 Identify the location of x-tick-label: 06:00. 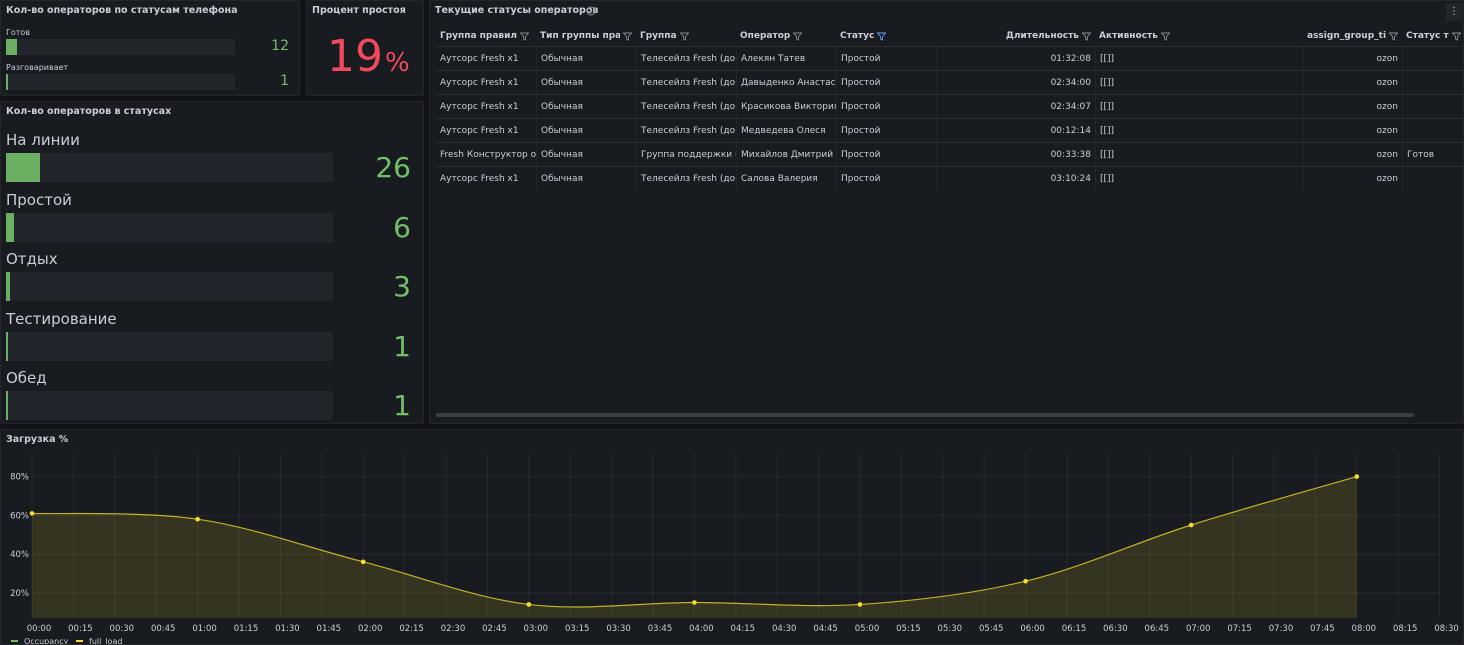
(1032, 629).